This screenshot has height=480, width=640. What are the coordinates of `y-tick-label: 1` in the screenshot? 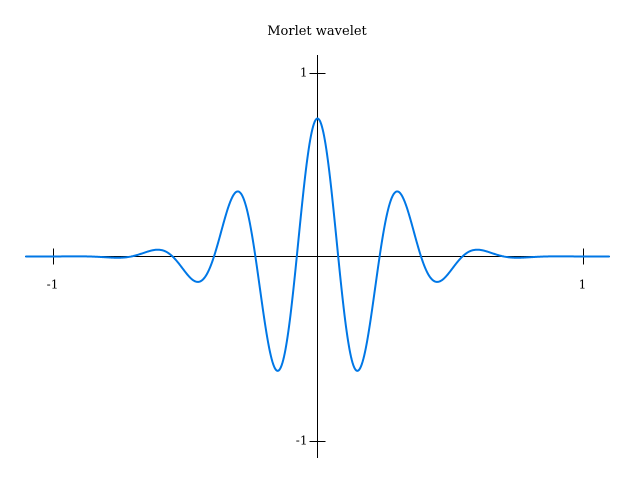 It's located at (304, 73).